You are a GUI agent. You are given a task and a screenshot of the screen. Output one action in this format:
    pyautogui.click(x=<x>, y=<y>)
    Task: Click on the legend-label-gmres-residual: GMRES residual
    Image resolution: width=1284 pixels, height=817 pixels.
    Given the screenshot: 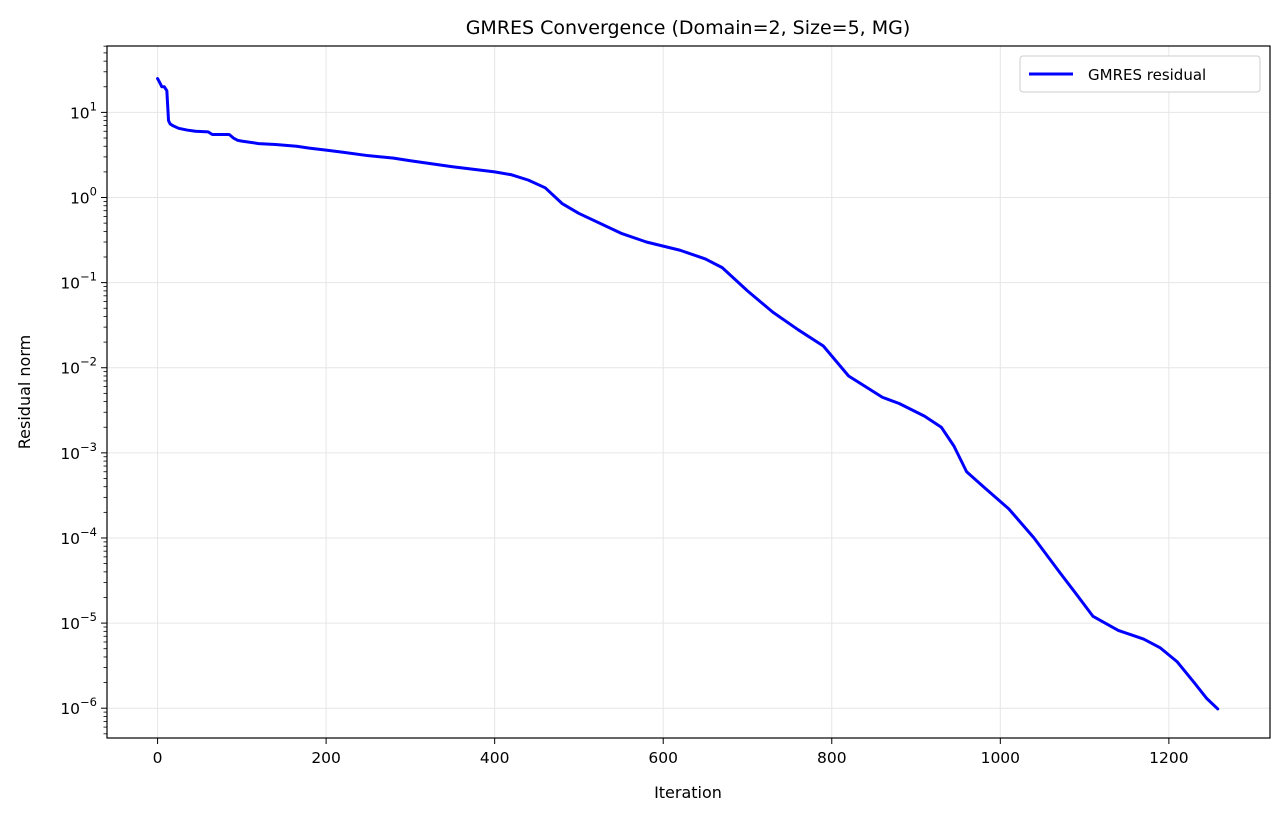 What is the action you would take?
    pyautogui.click(x=1147, y=75)
    